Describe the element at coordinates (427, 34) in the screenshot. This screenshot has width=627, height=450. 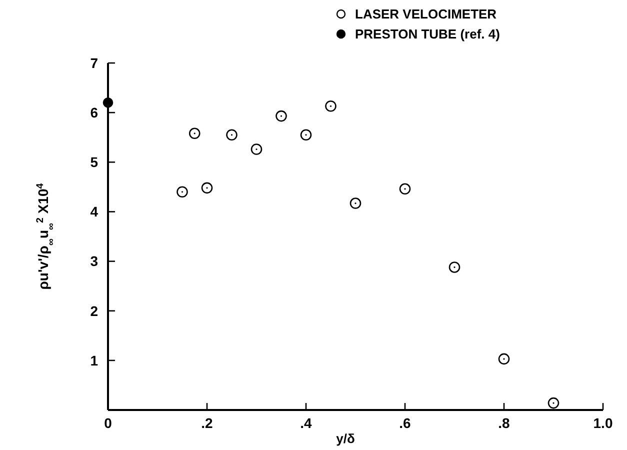
I see `legend-label: PRESTON TUBE (ref. 4)` at that location.